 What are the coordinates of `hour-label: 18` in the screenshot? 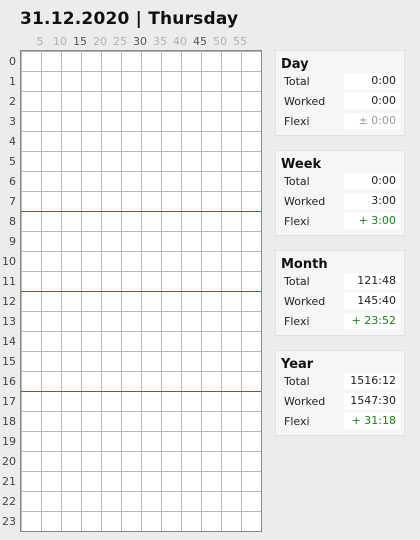 It's located at (9, 421).